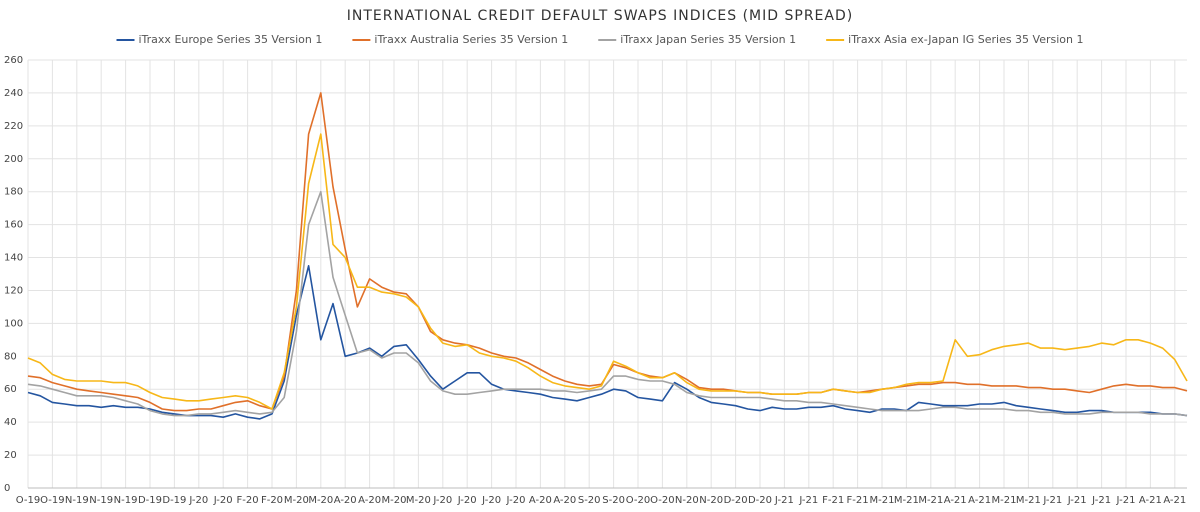 The height and width of the screenshot is (512, 1200). Describe the element at coordinates (13, 323) in the screenshot. I see `y-tick-label: 100` at that location.